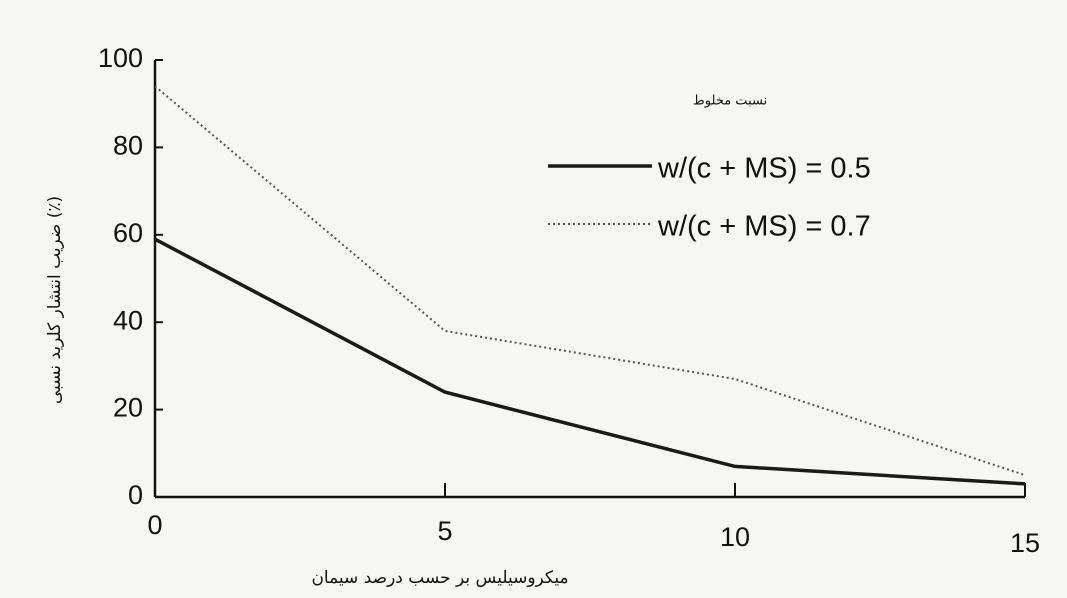  I want to click on x-tick-label: 10, so click(735, 537).